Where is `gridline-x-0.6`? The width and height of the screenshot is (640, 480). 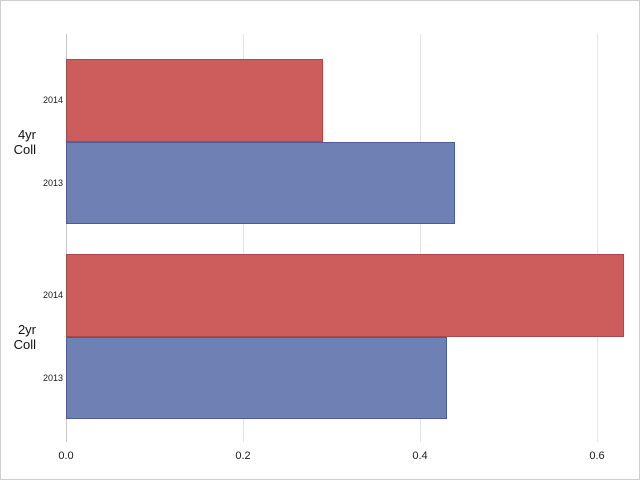
gridline-x-0.6 is located at coordinates (597, 238).